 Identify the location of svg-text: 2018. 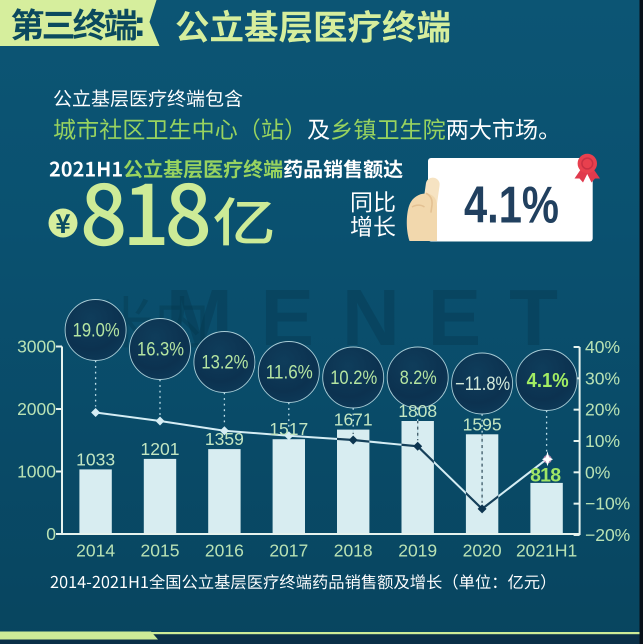
(353, 551).